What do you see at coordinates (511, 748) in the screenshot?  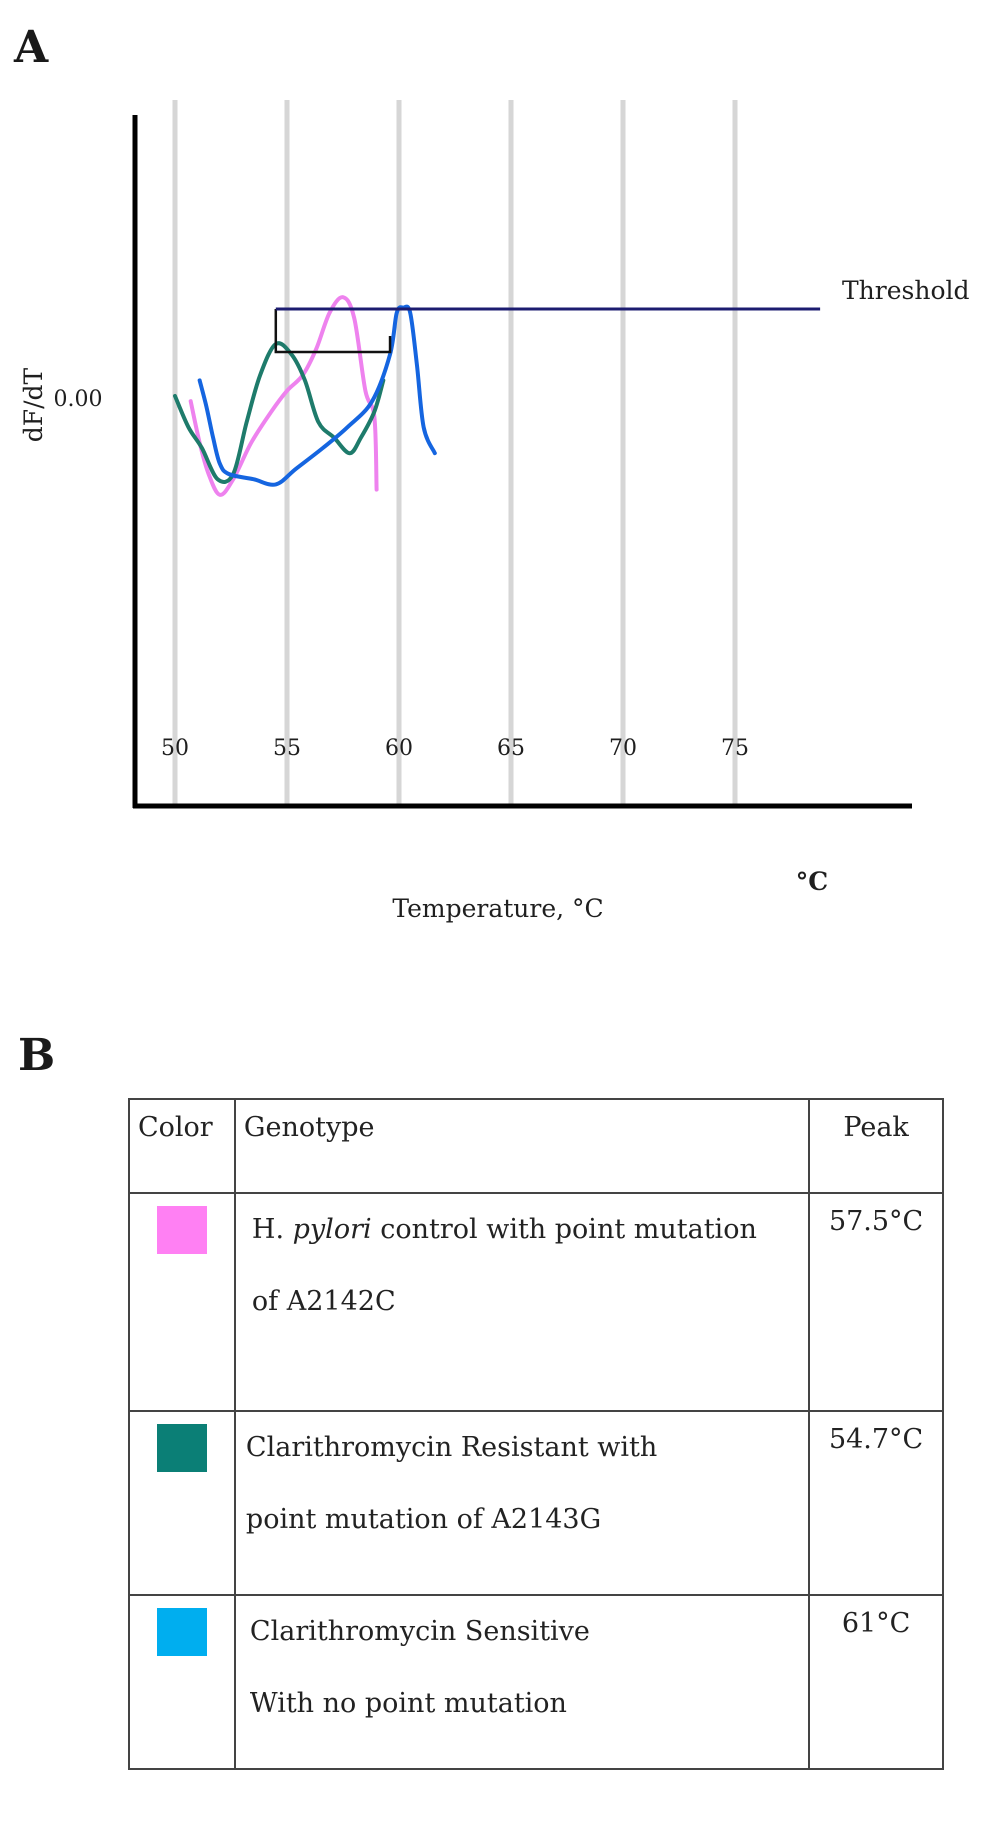 I see `x-tick-label: 65` at bounding box center [511, 748].